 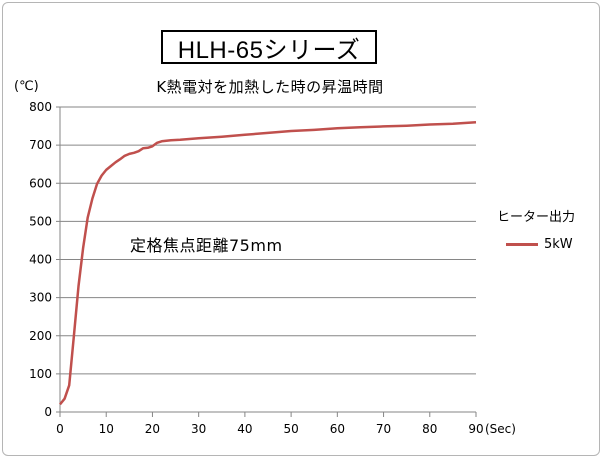 I want to click on x-tick-label: 80, so click(x=429, y=429).